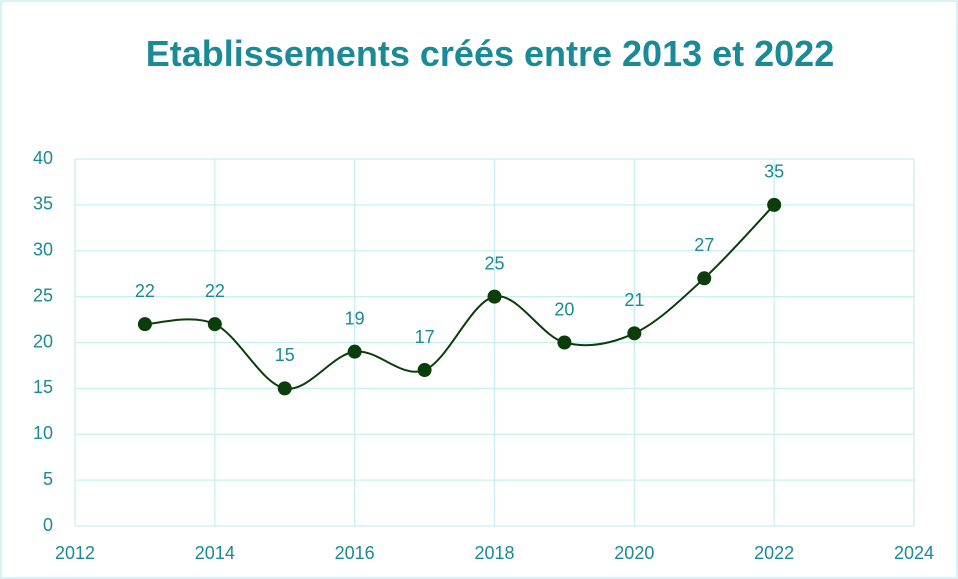  I want to click on x-tick-label: 2016, so click(355, 553).